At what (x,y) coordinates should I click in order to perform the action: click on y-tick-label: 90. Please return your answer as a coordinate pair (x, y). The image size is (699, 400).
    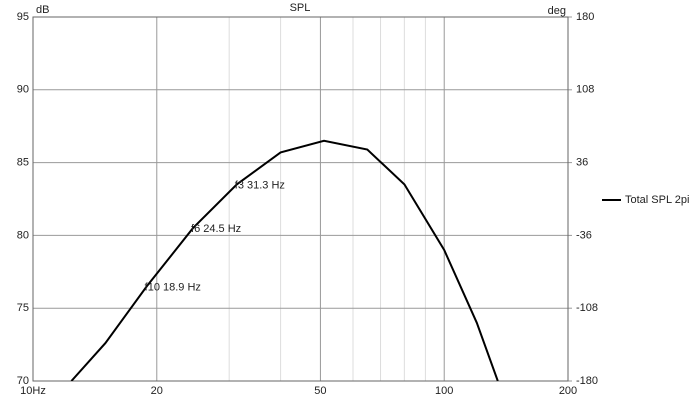
    Looking at the image, I should click on (23, 90).